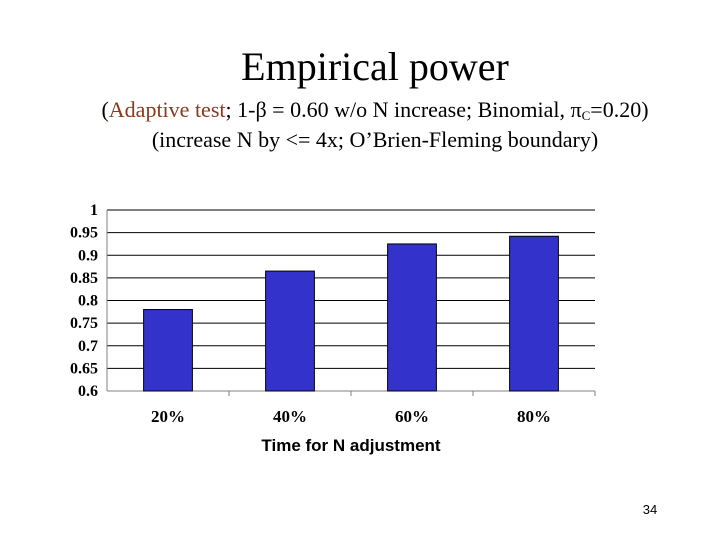 This screenshot has width=720, height=540. I want to click on y-tick-label: 0.8, so click(88, 301).